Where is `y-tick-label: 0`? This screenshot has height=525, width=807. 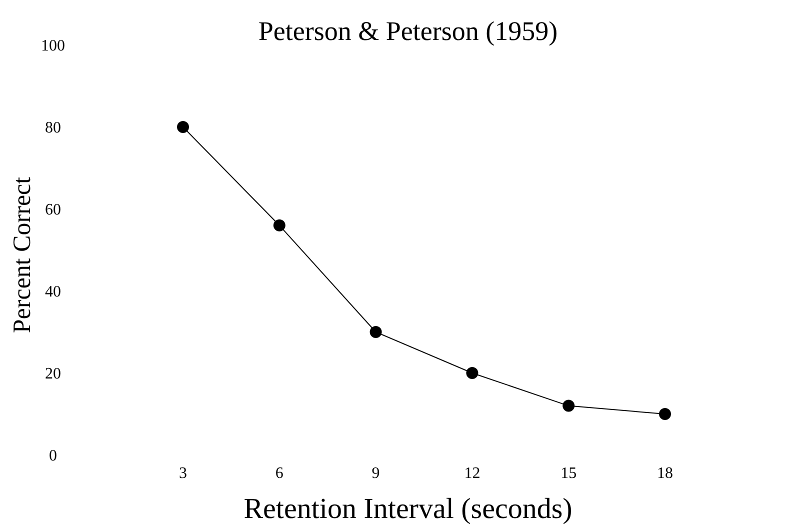 y-tick-label: 0 is located at coordinates (53, 456).